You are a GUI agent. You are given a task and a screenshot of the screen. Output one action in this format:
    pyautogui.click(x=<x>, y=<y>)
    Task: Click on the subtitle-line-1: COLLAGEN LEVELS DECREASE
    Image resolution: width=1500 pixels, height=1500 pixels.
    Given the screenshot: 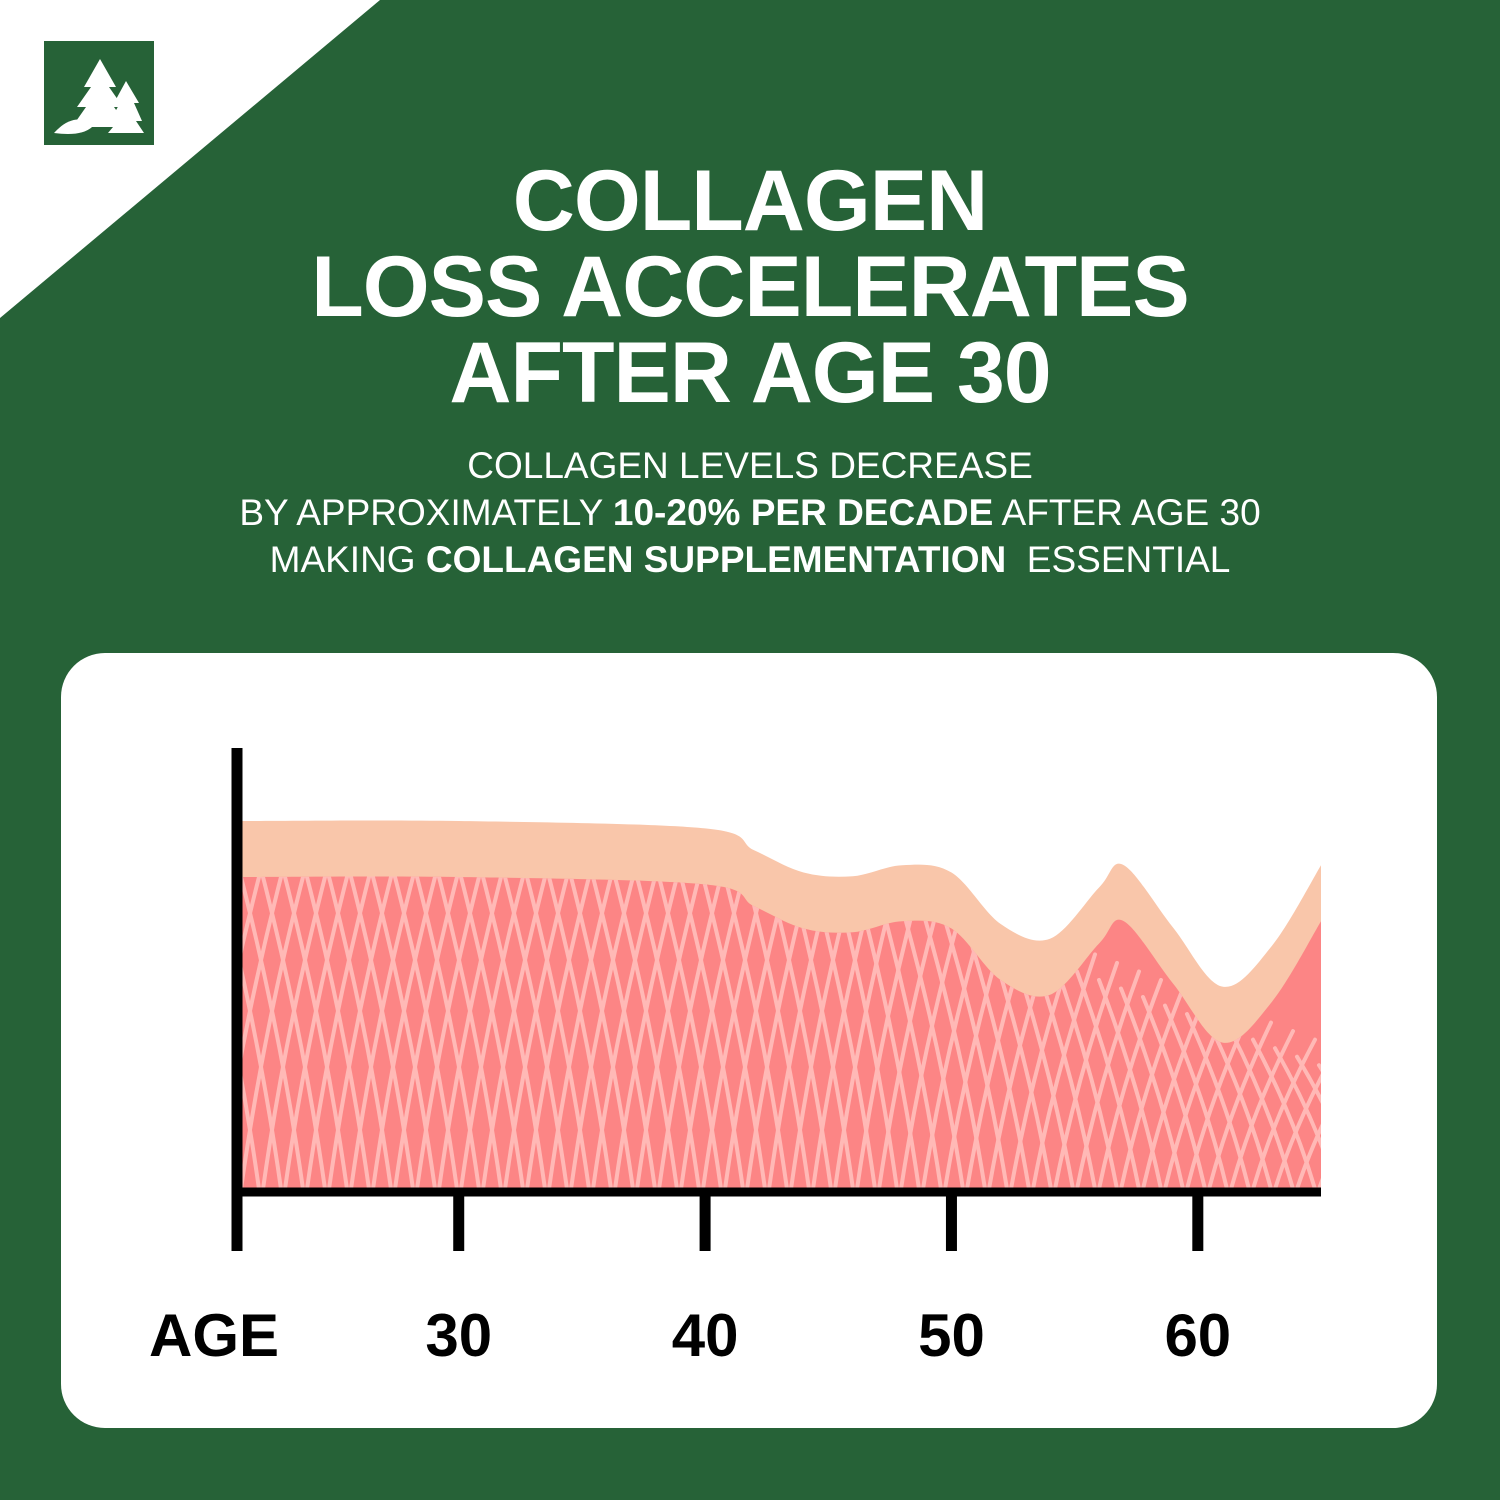 What is the action you would take?
    pyautogui.click(x=750, y=465)
    